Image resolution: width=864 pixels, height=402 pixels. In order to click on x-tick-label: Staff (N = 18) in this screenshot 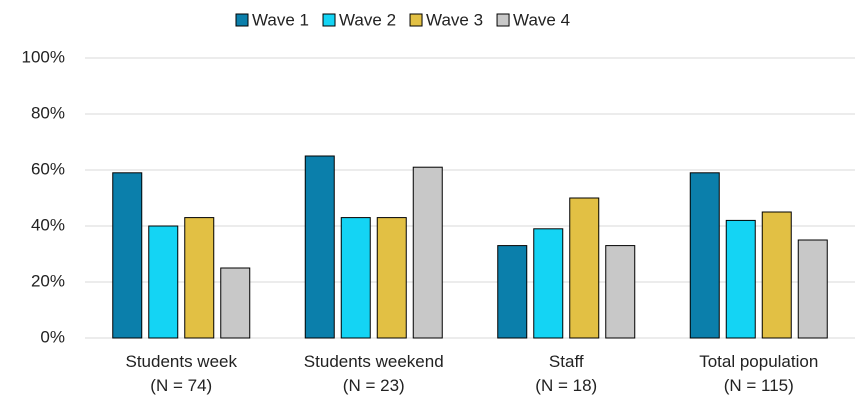, I will do `click(566, 373)`.